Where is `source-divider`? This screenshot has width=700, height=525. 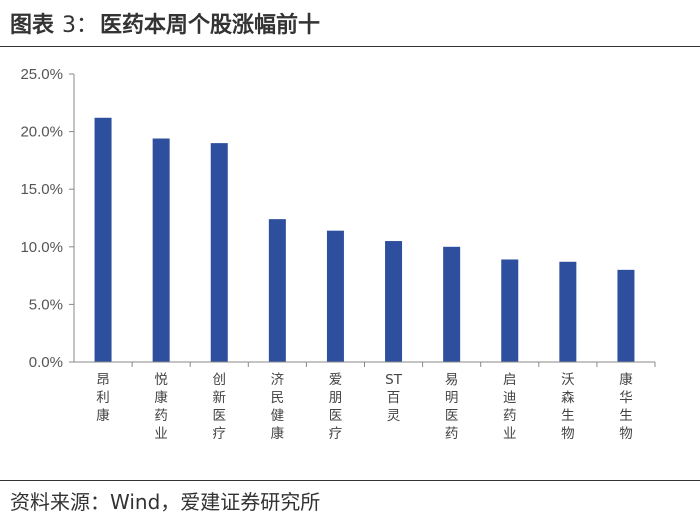 source-divider is located at coordinates (350, 480).